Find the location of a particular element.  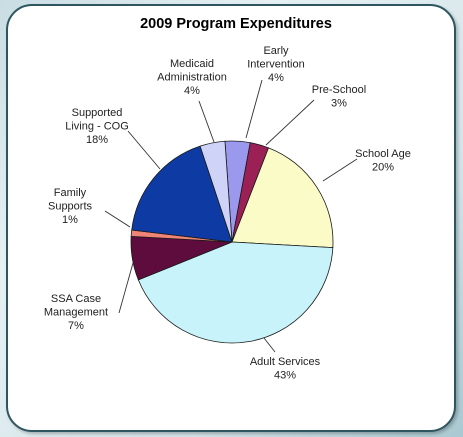

pie-slice-adult-services is located at coordinates (235, 292).